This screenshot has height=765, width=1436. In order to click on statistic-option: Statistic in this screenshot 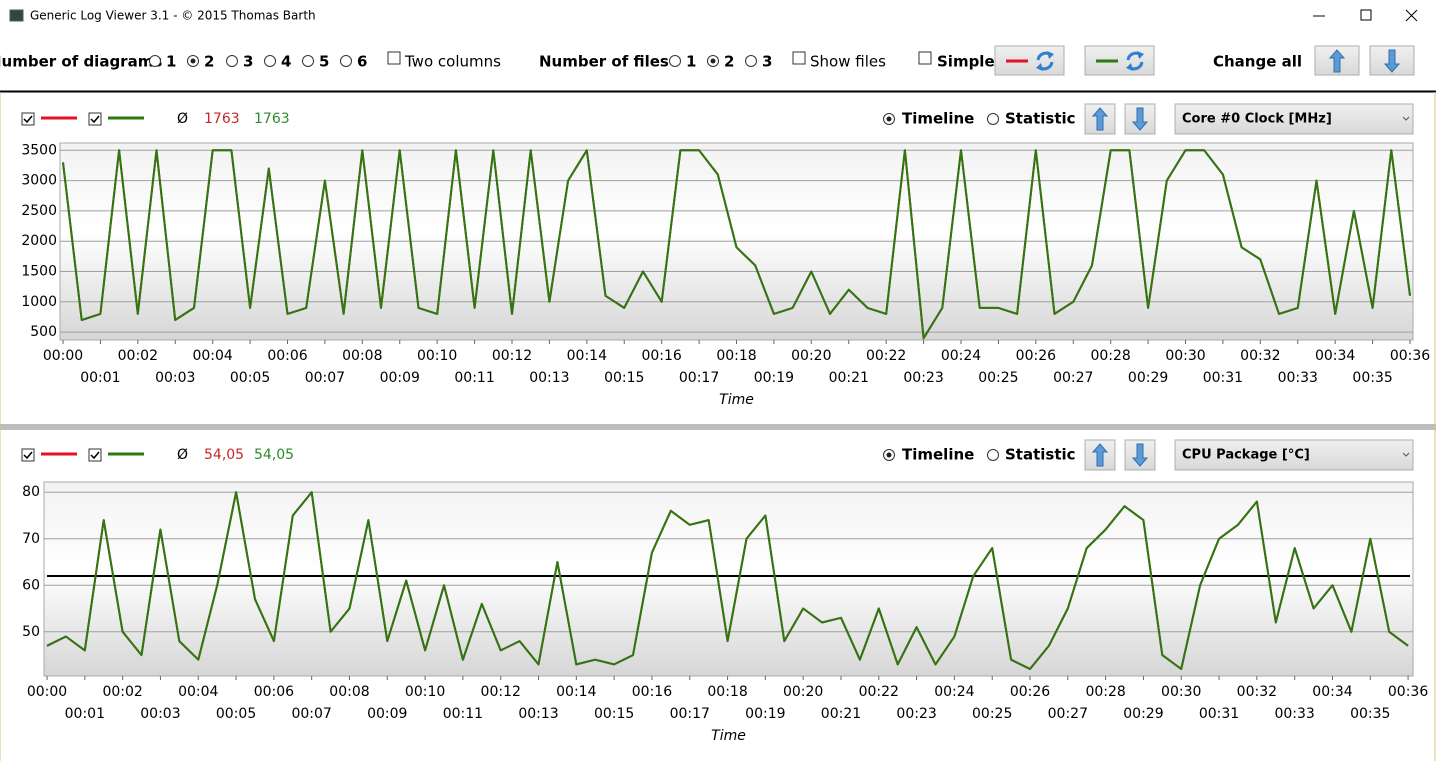, I will do `click(1040, 119)`.